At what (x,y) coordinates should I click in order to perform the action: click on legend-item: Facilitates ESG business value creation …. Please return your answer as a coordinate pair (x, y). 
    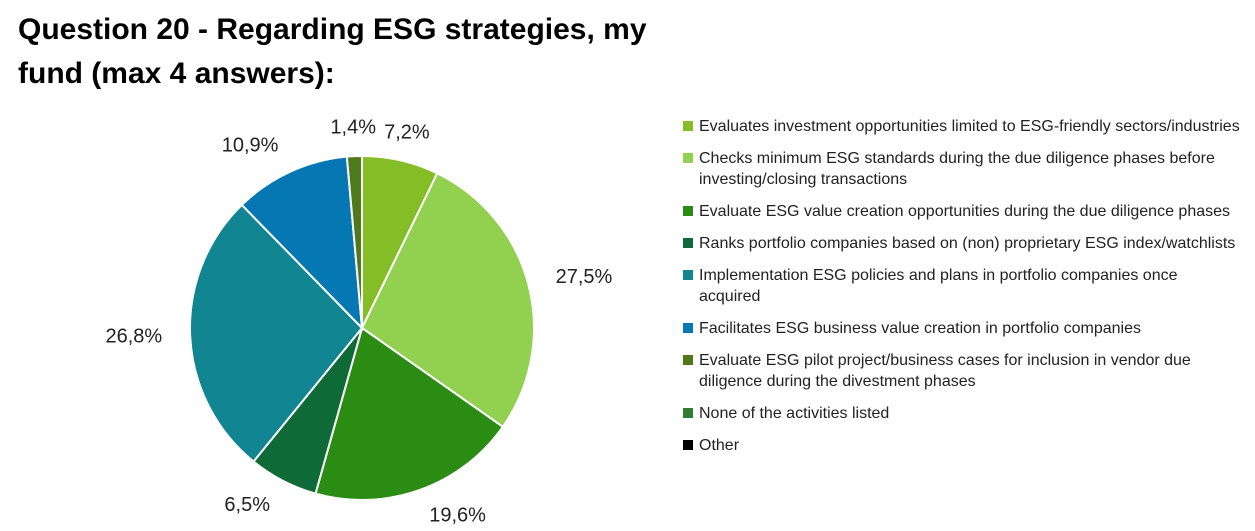
    Looking at the image, I should click on (963, 328).